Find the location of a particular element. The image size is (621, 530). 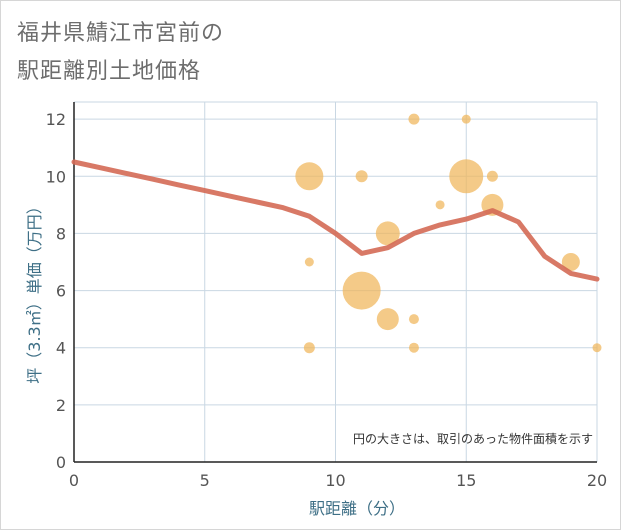

chart-title-line1: 福井県鯖江市宮前の is located at coordinates (121, 33).